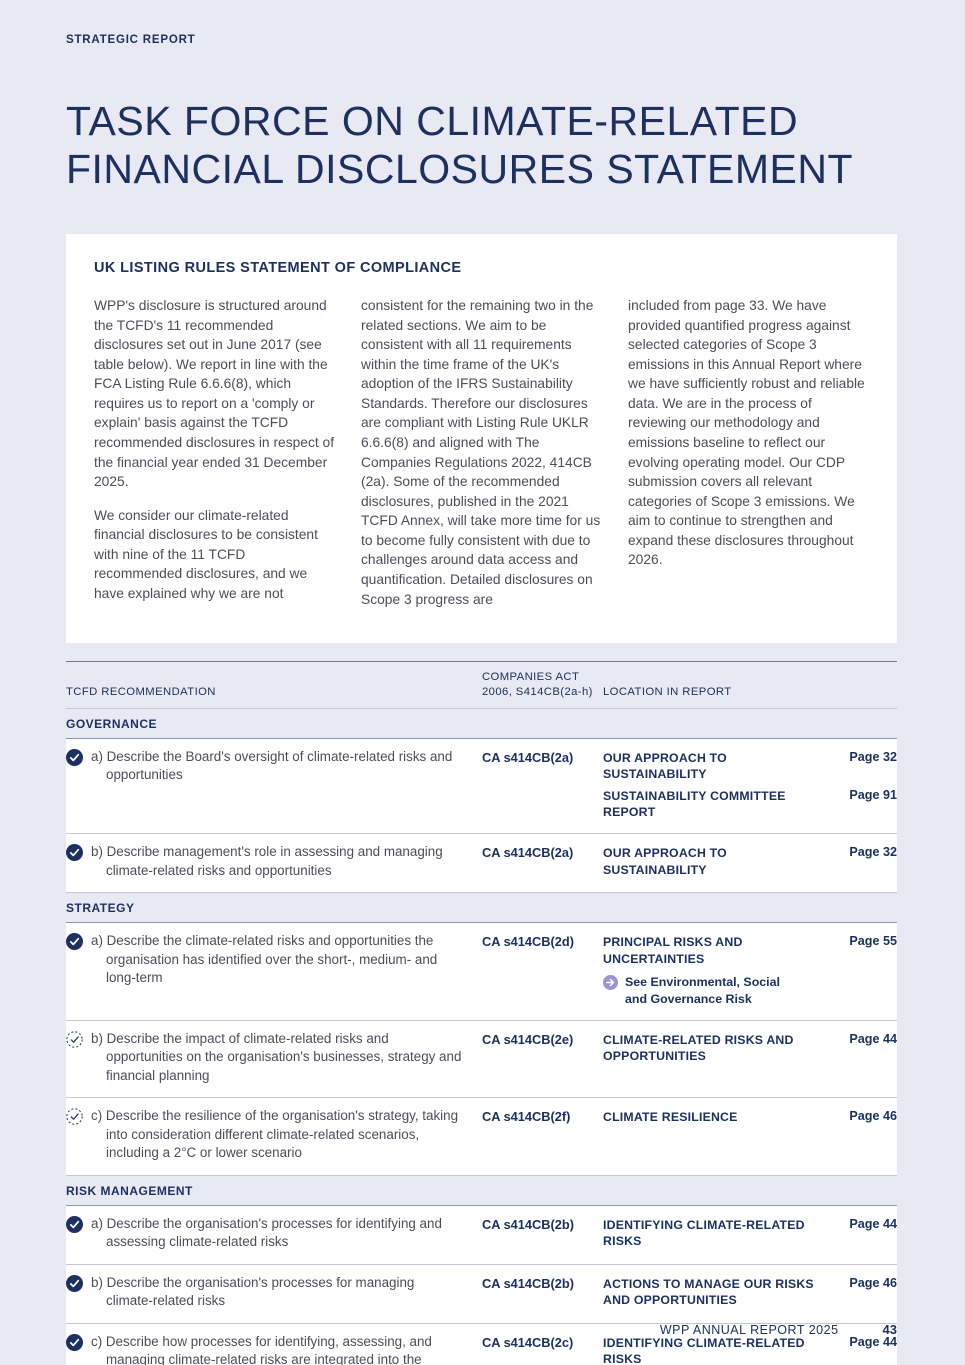  What do you see at coordinates (750, 1117) in the screenshot?
I see `location-reference-link: CLIMATE RESILIENCE Page 46` at bounding box center [750, 1117].